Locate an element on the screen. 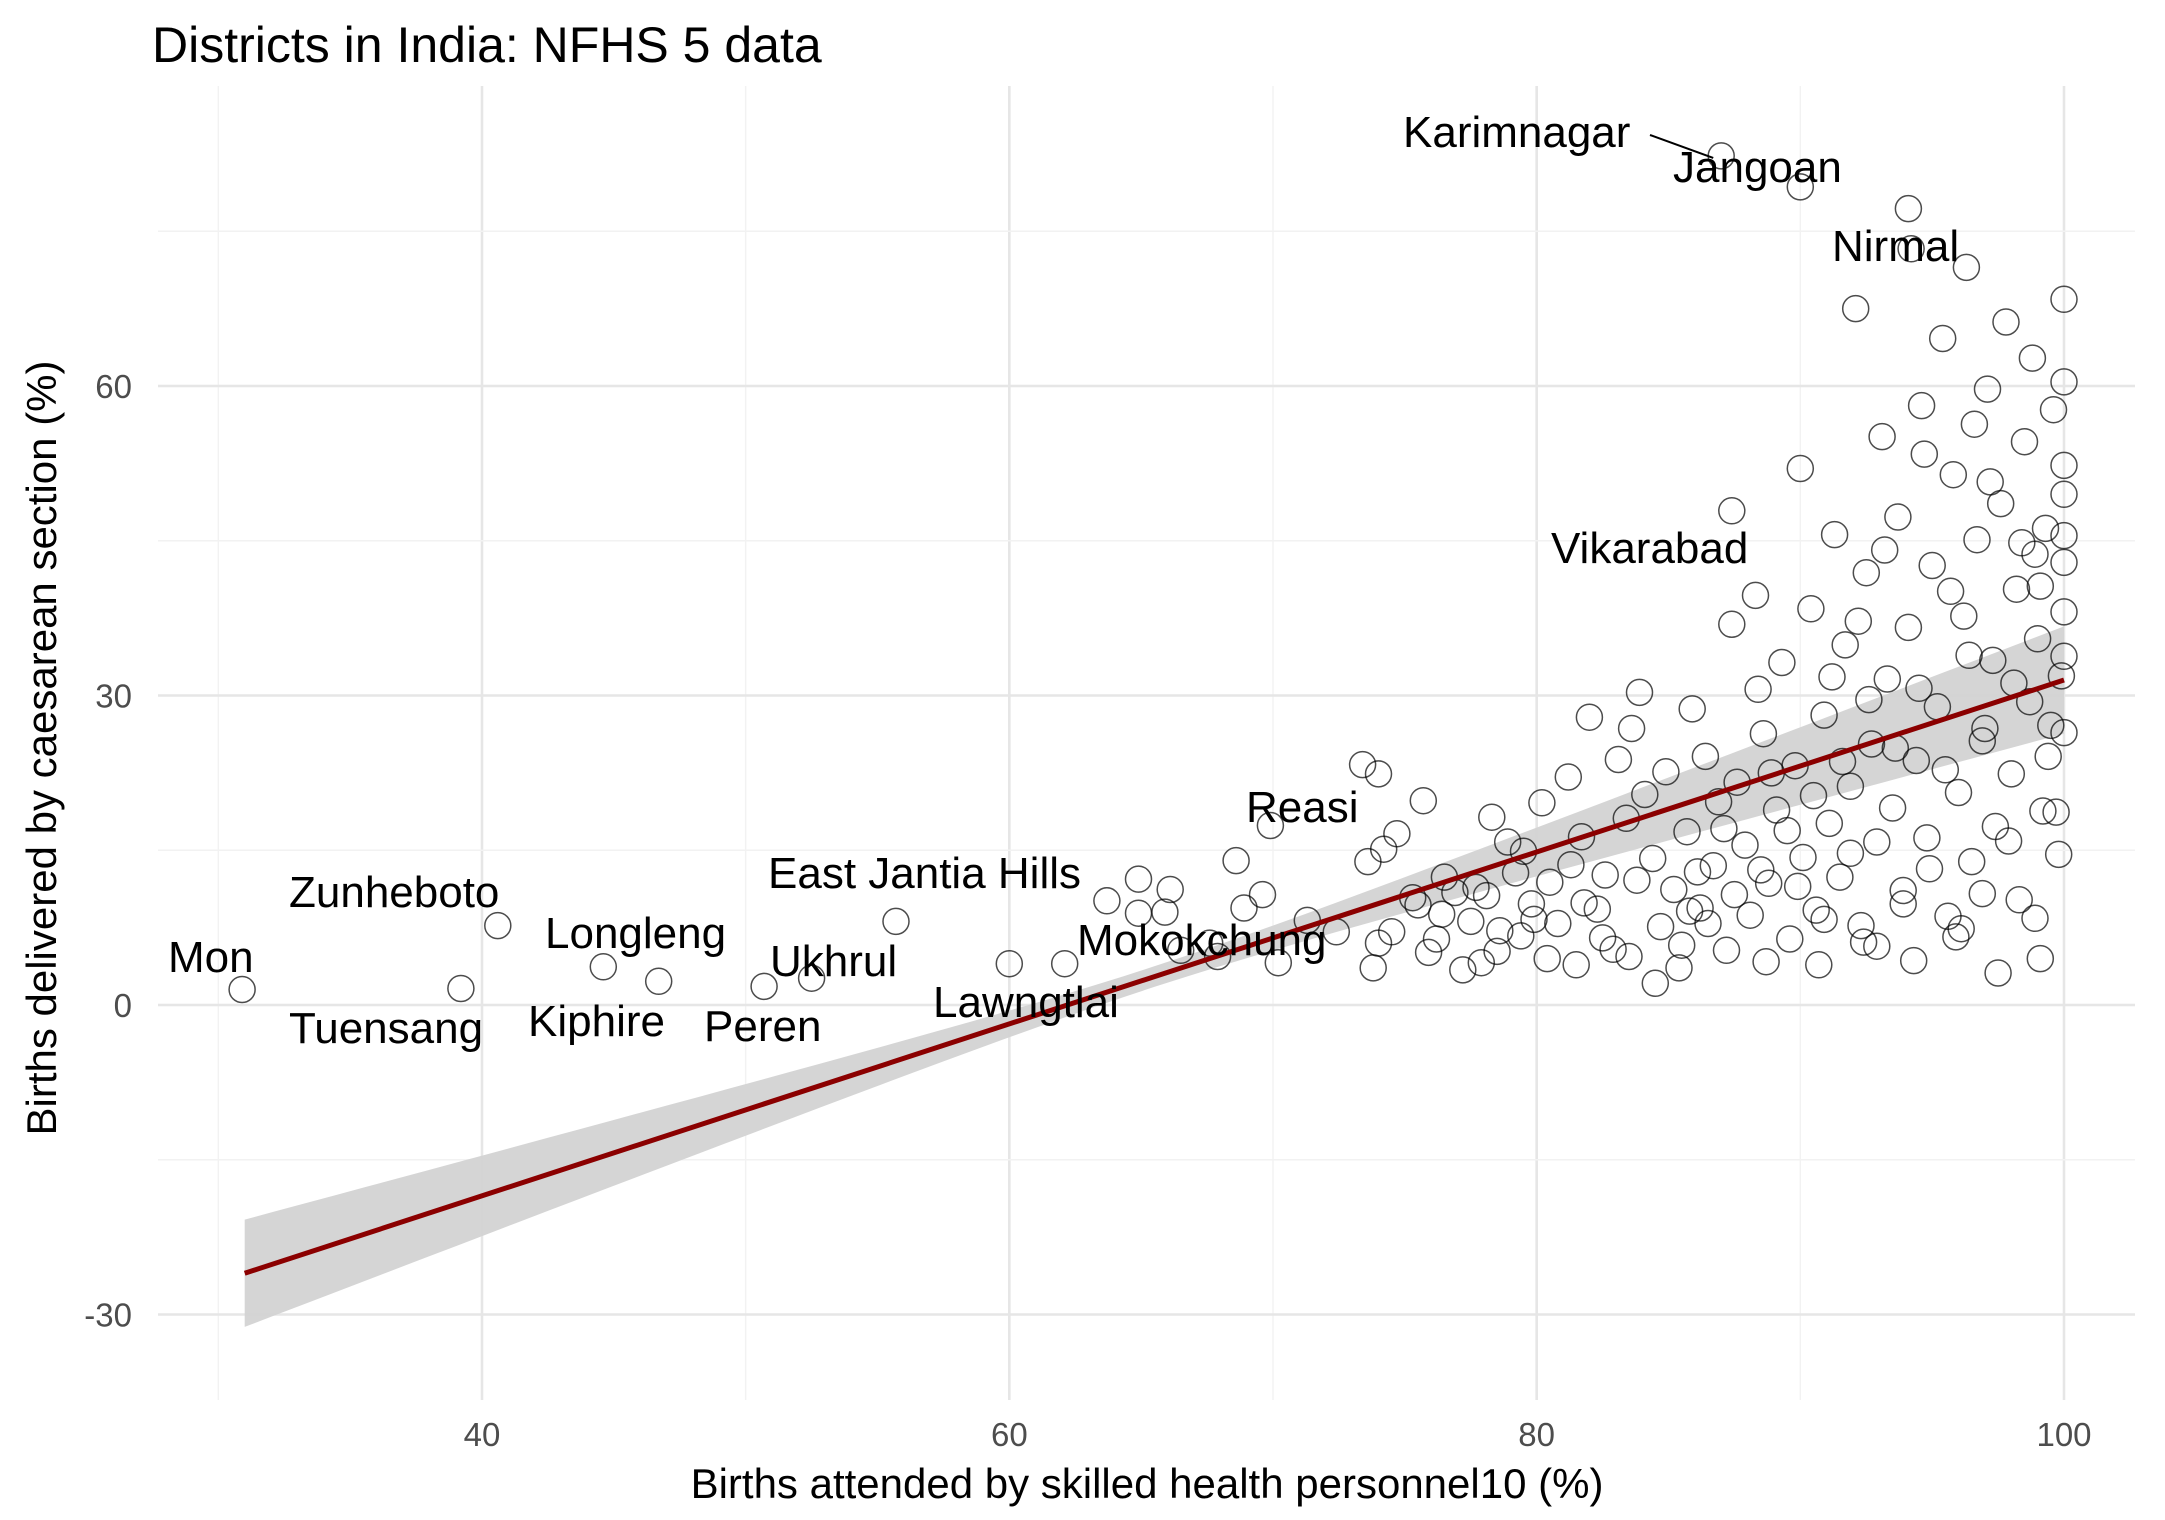 This screenshot has height=1520, width=2165. point-label: Longleng is located at coordinates (635, 933).